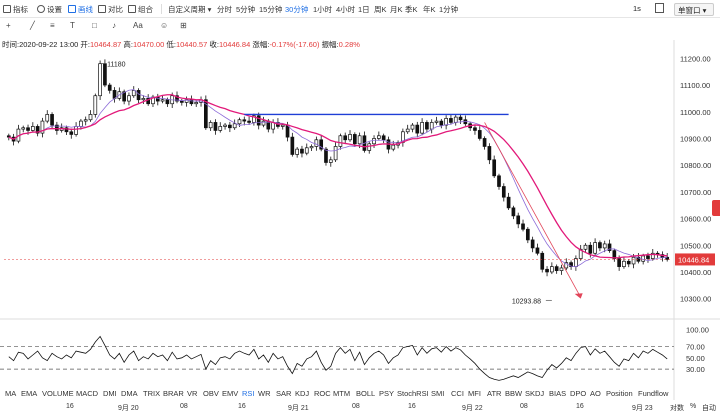 This screenshot has height=414, width=720. Describe the element at coordinates (366, 393) in the screenshot. I see `indicator-tab-boll: BOLL` at that location.